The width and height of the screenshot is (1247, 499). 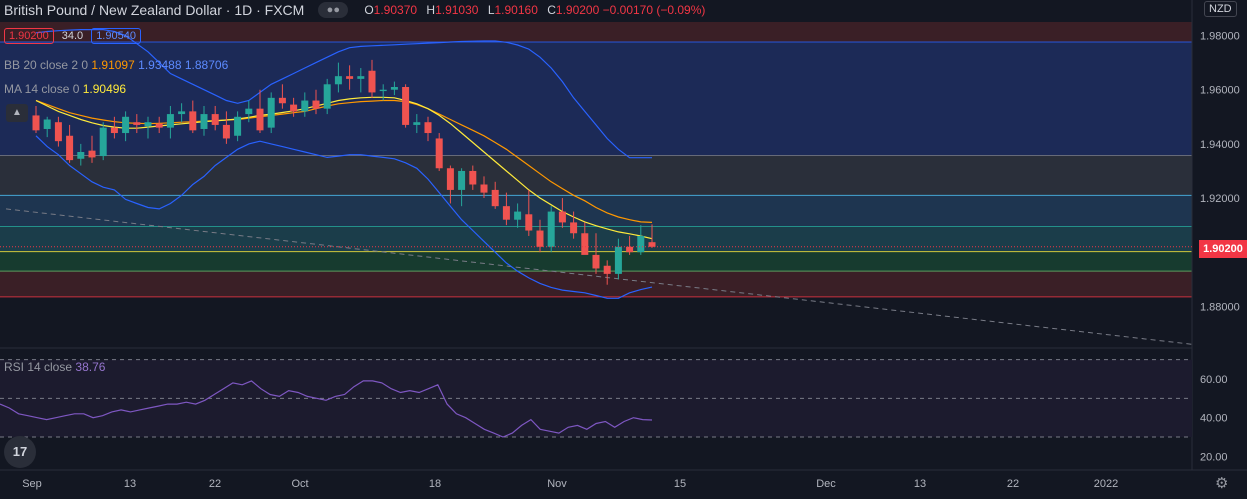 What do you see at coordinates (42, 89) in the screenshot?
I see `ma-label: MA 14 close 0` at bounding box center [42, 89].